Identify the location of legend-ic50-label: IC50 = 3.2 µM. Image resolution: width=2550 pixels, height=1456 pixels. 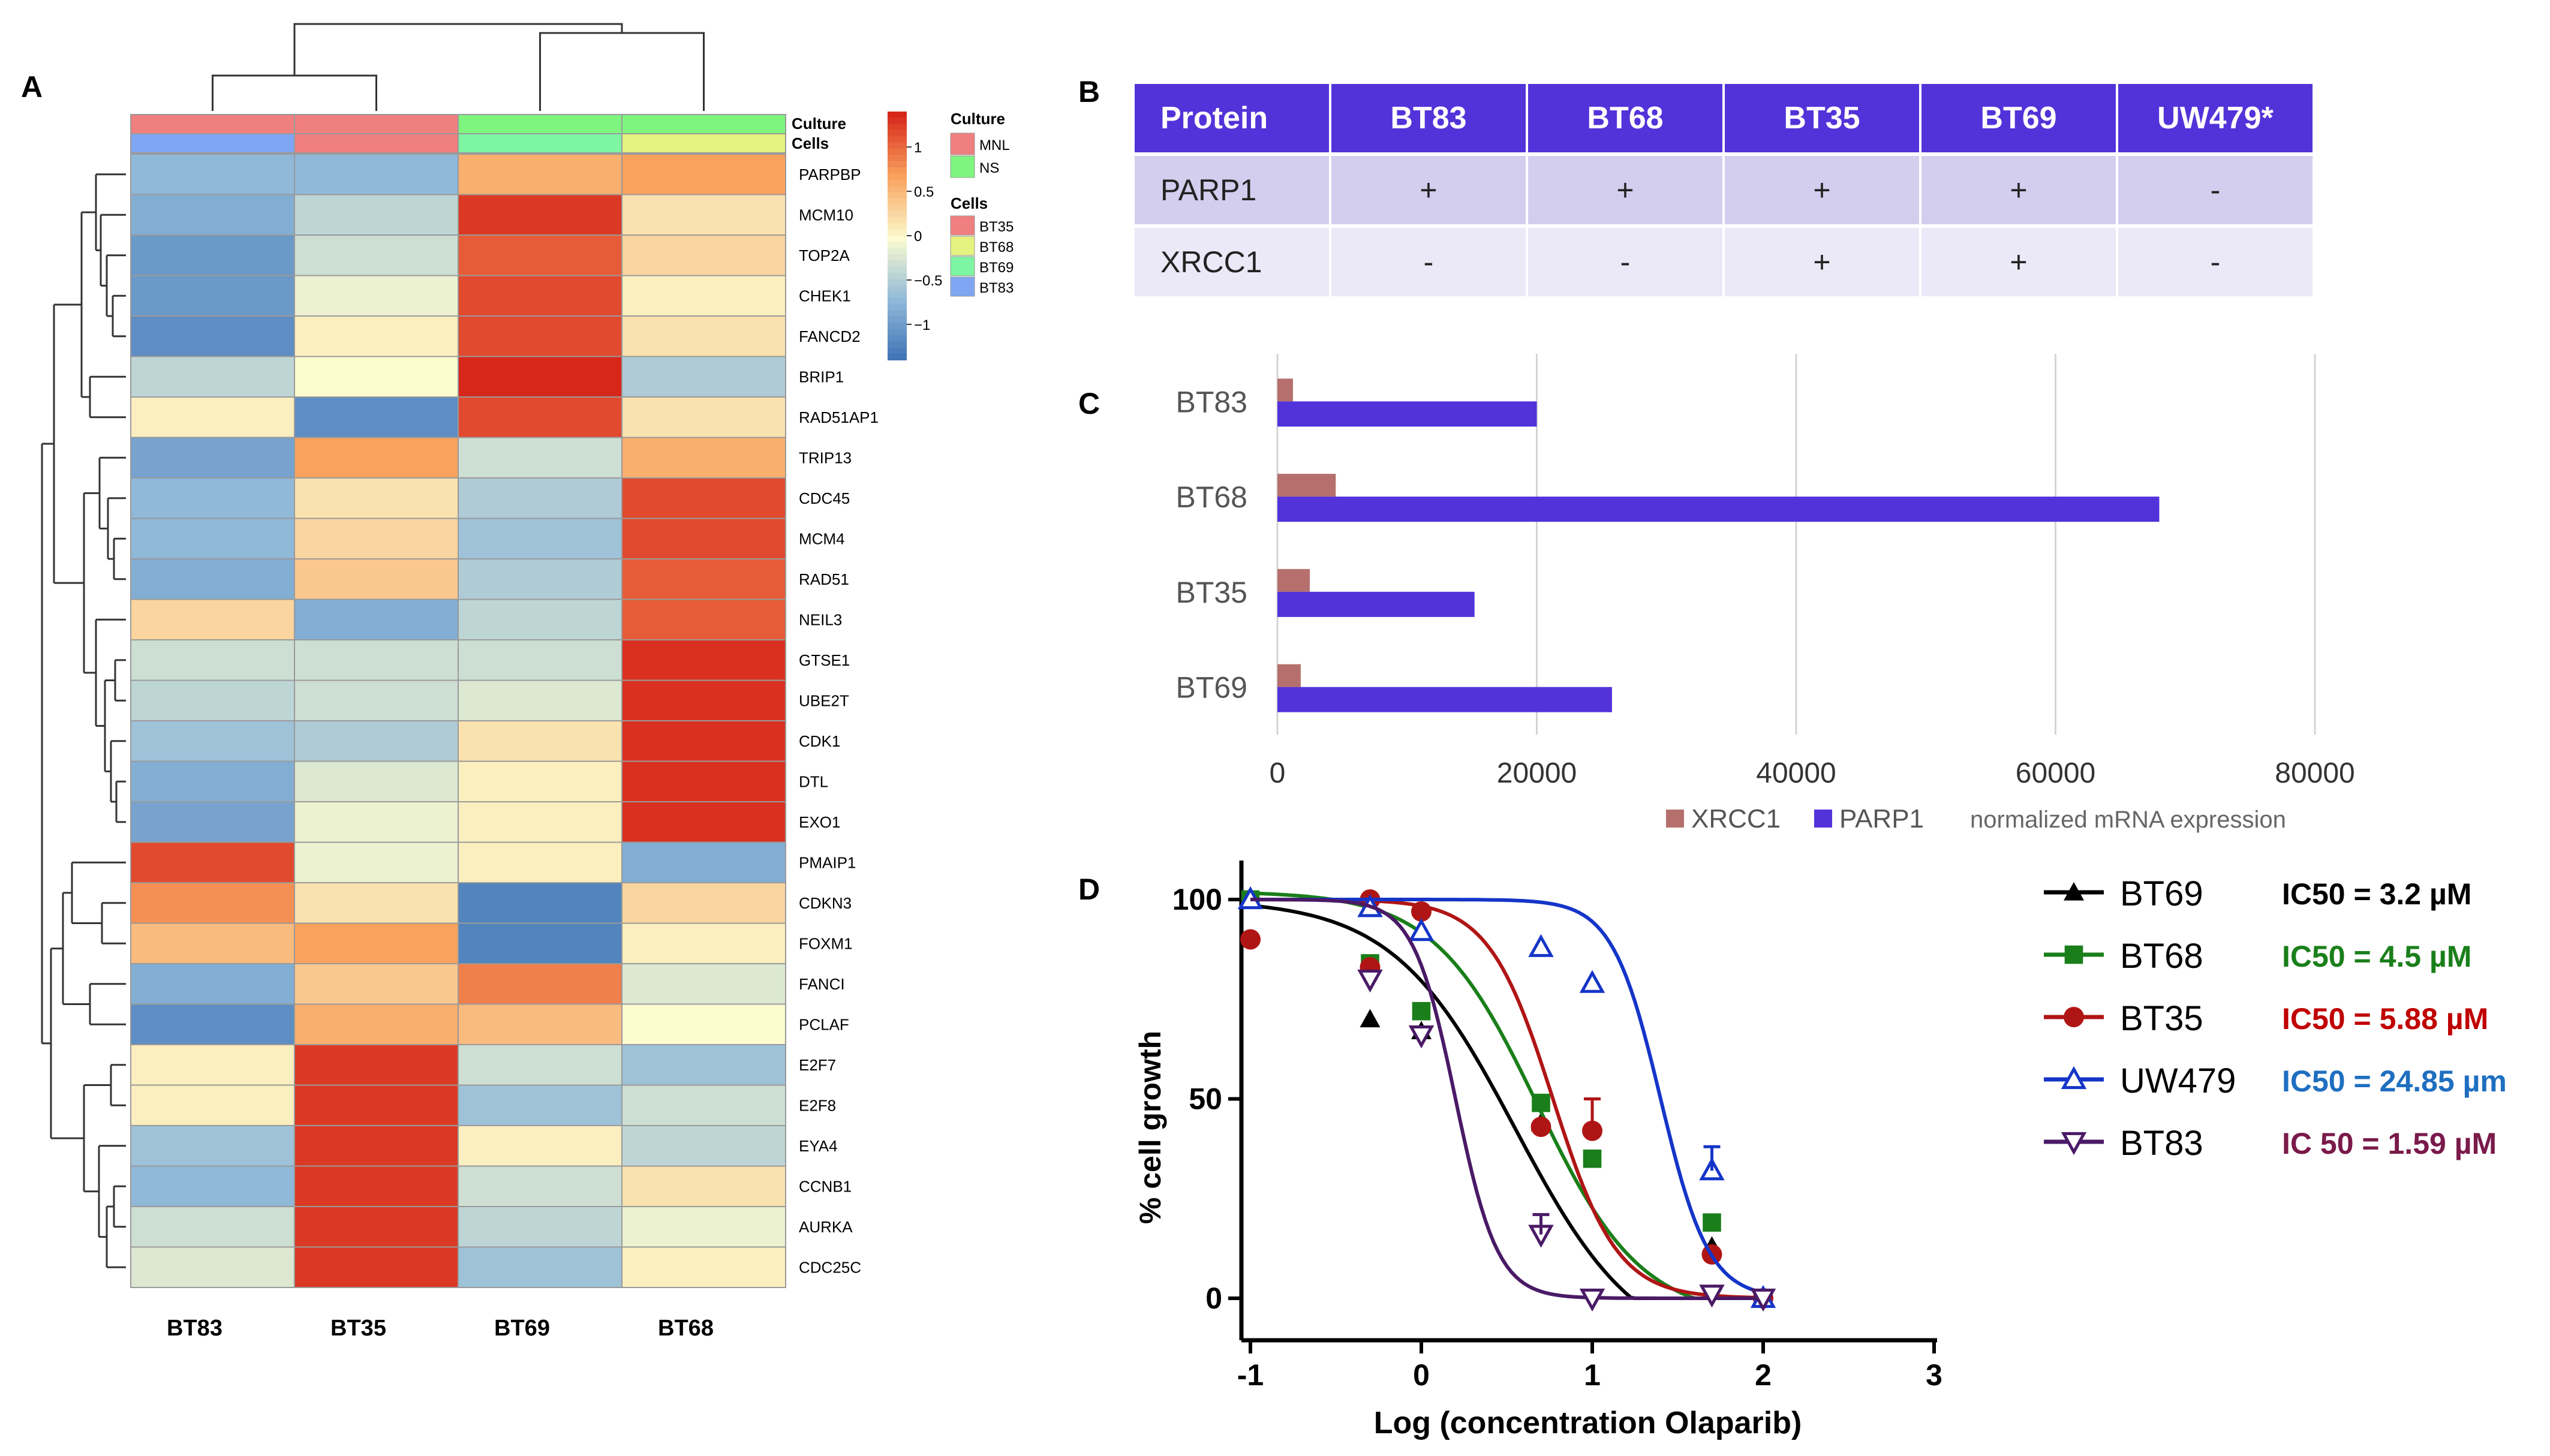
(2376, 894).